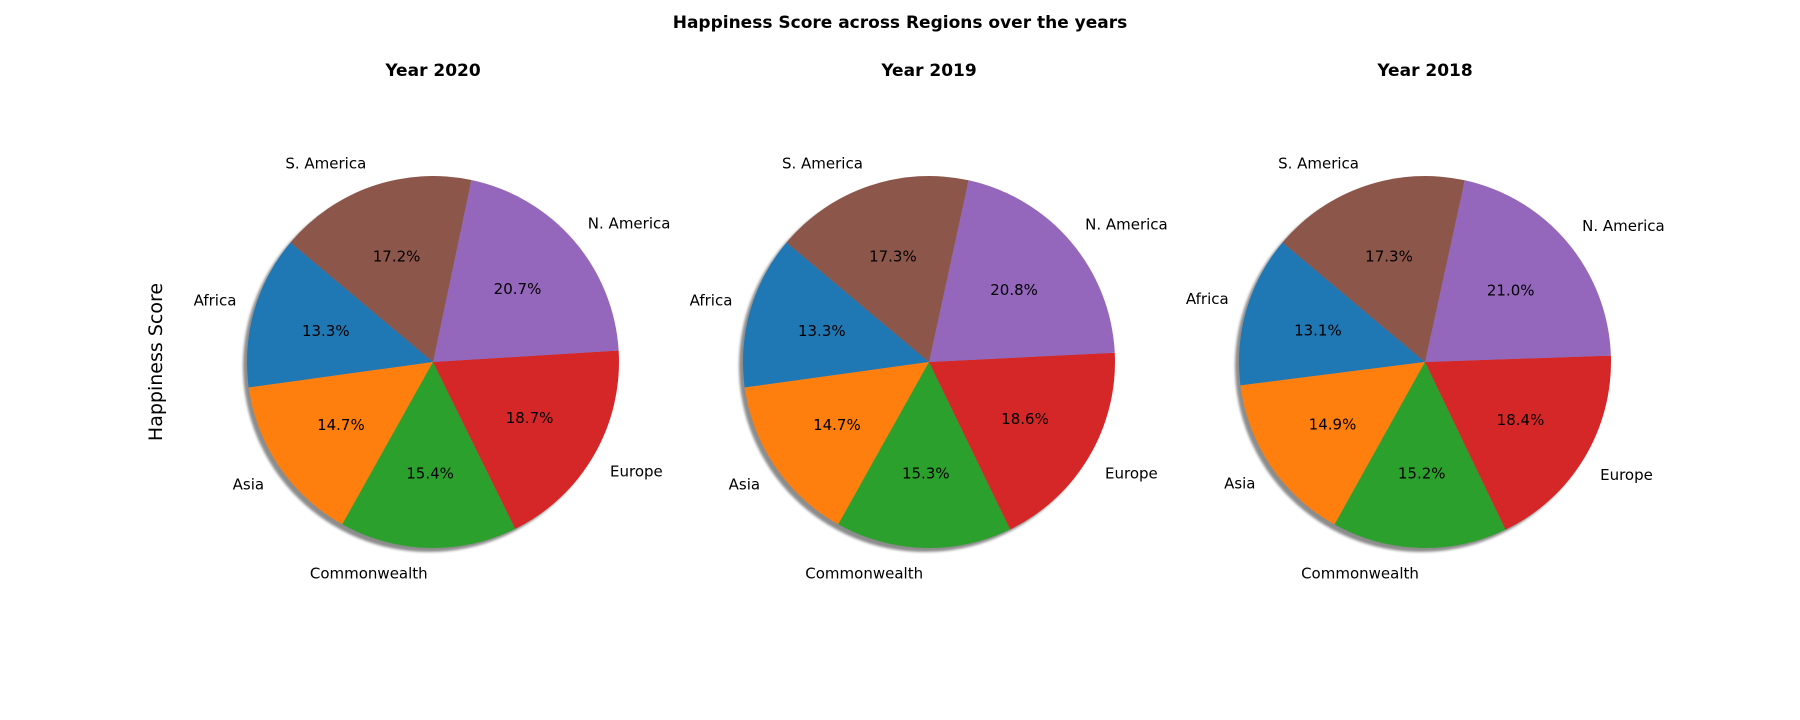  Describe the element at coordinates (397, 257) in the screenshot. I see `pct-label-s-america: 17.2%` at that location.